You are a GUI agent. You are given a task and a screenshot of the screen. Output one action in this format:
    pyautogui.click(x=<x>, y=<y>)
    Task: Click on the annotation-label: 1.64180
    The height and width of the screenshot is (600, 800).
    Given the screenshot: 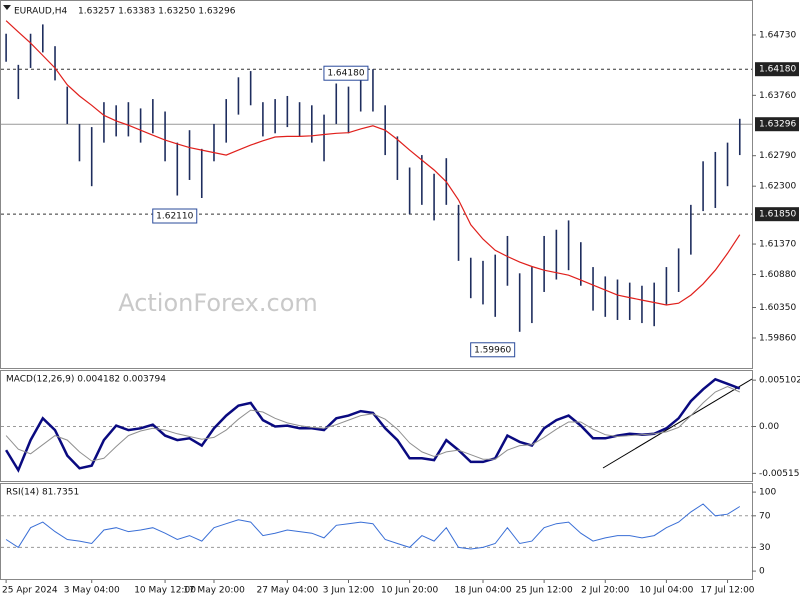 What is the action you would take?
    pyautogui.click(x=345, y=74)
    